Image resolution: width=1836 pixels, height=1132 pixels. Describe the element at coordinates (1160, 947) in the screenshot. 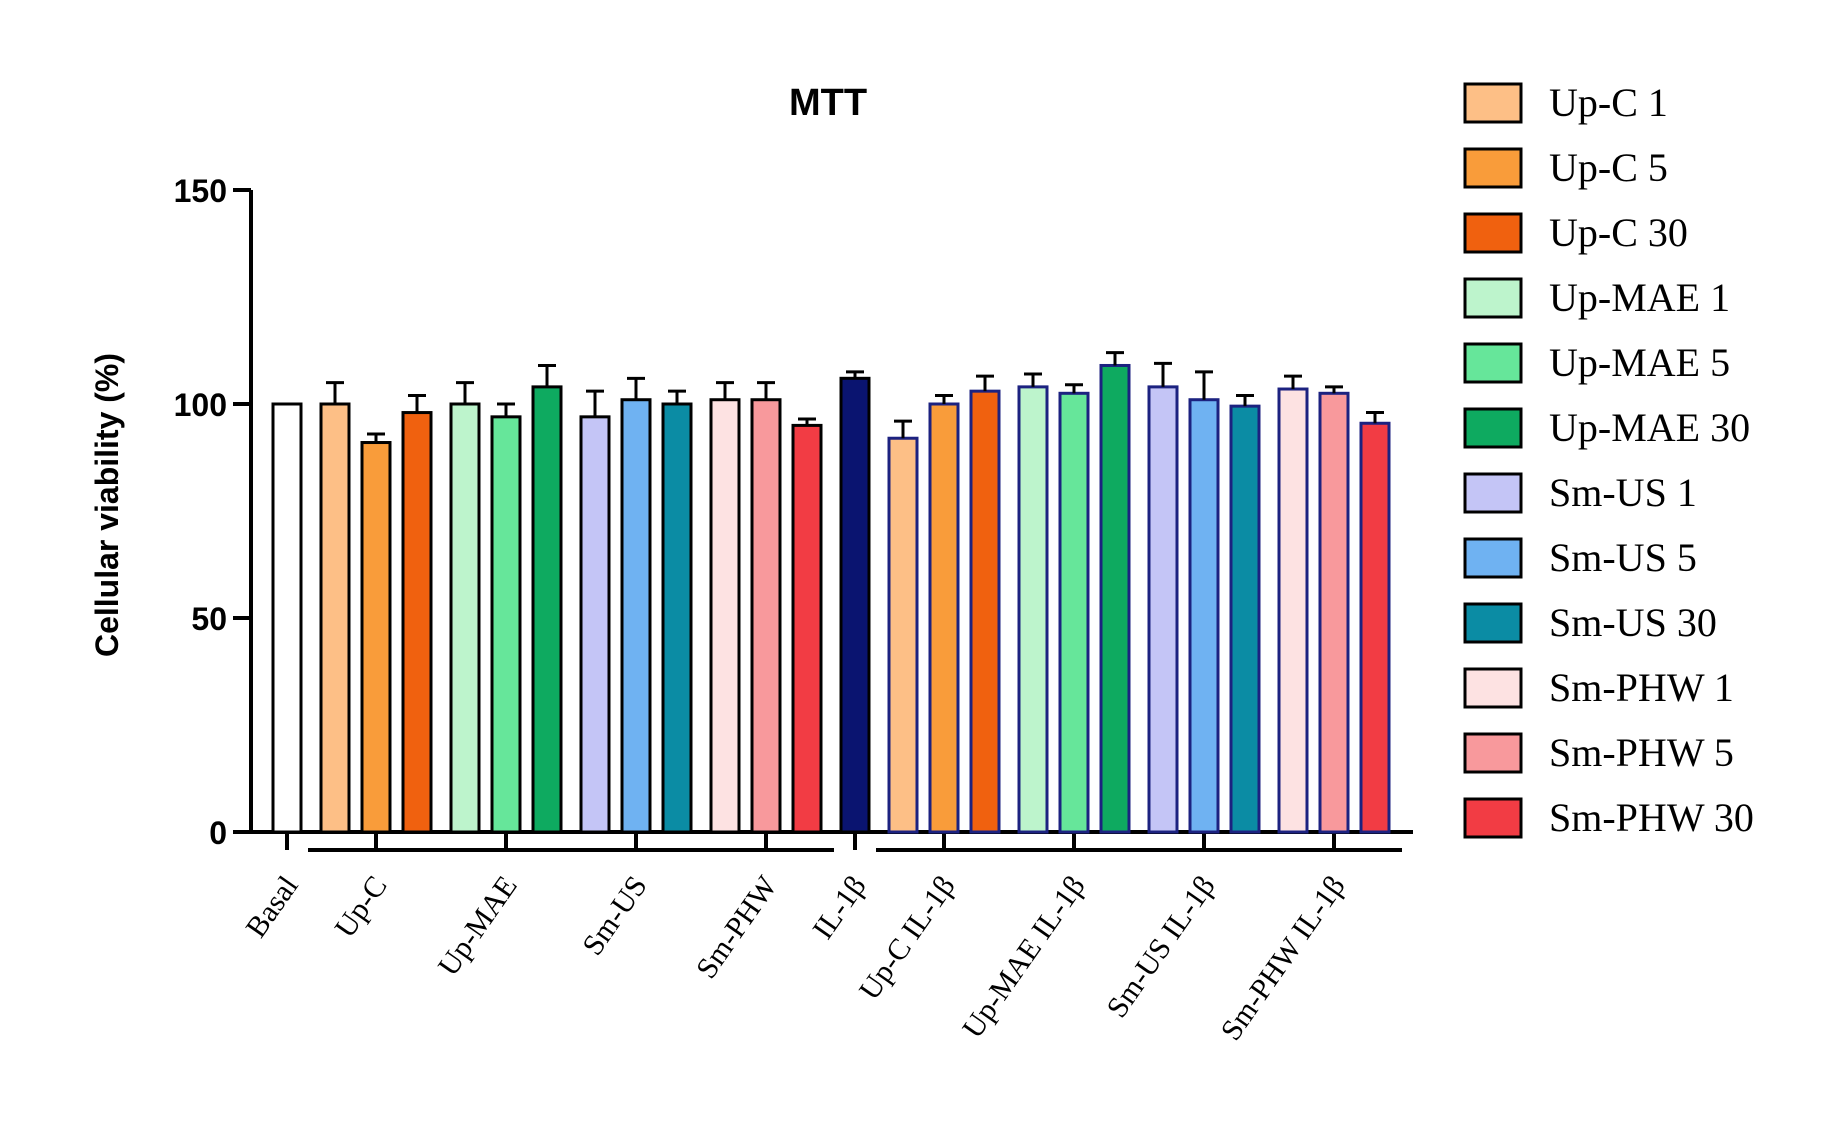

I see `x-tick-label: Sm-US IL-1β` at that location.